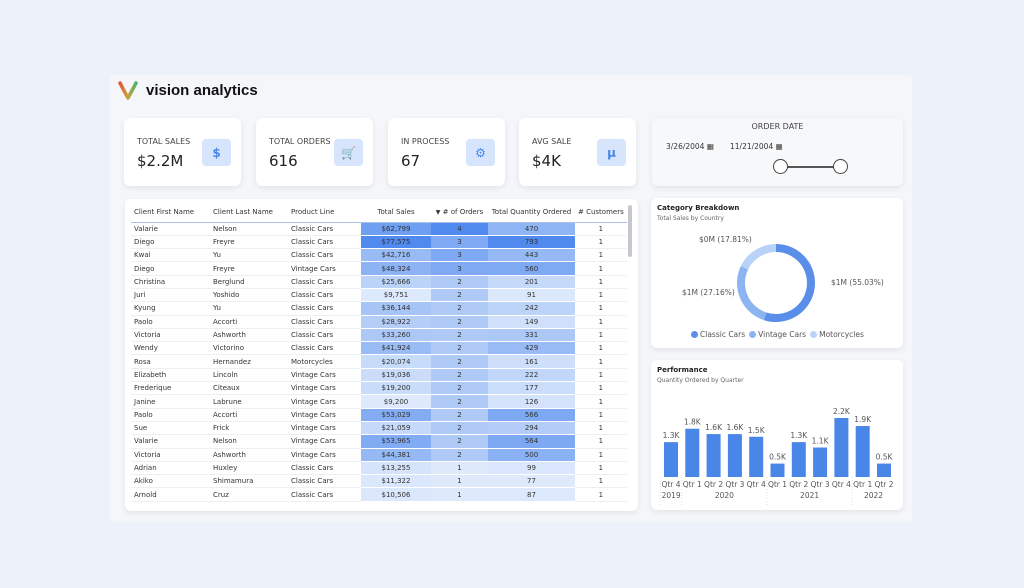 Image resolution: width=1024 pixels, height=588 pixels. I want to click on column-header: ▼ # of Orders, so click(459, 213).